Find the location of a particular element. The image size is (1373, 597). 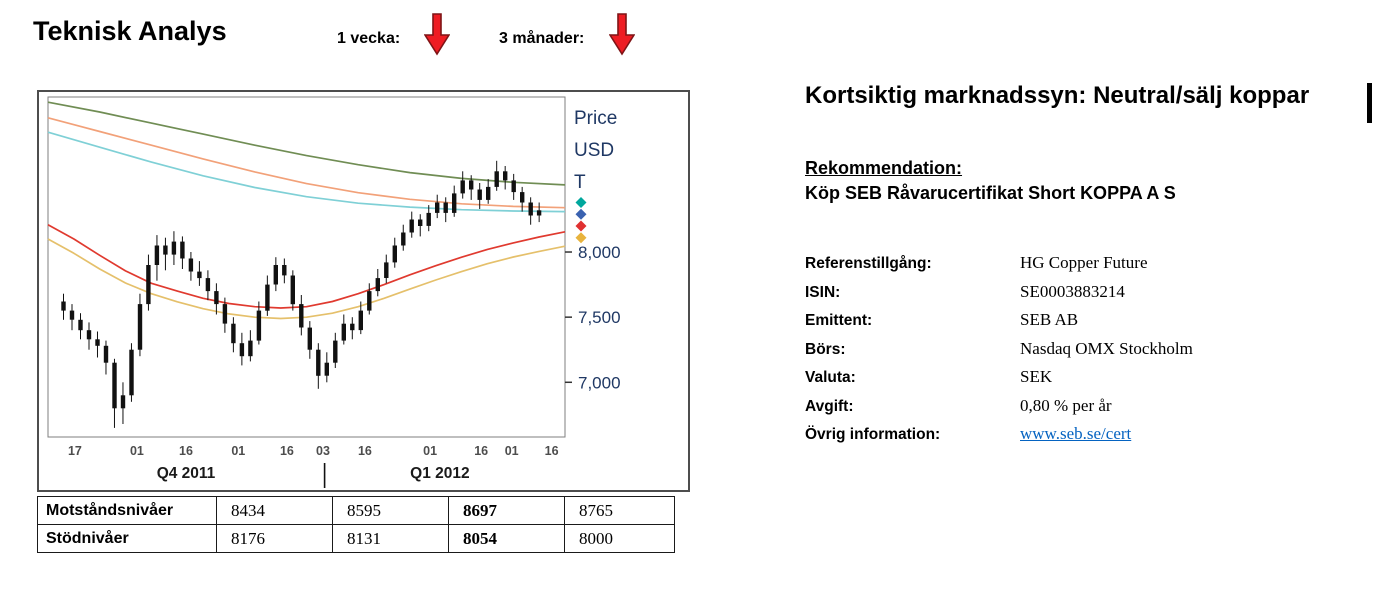

ma-line-yellow is located at coordinates (306, 279).